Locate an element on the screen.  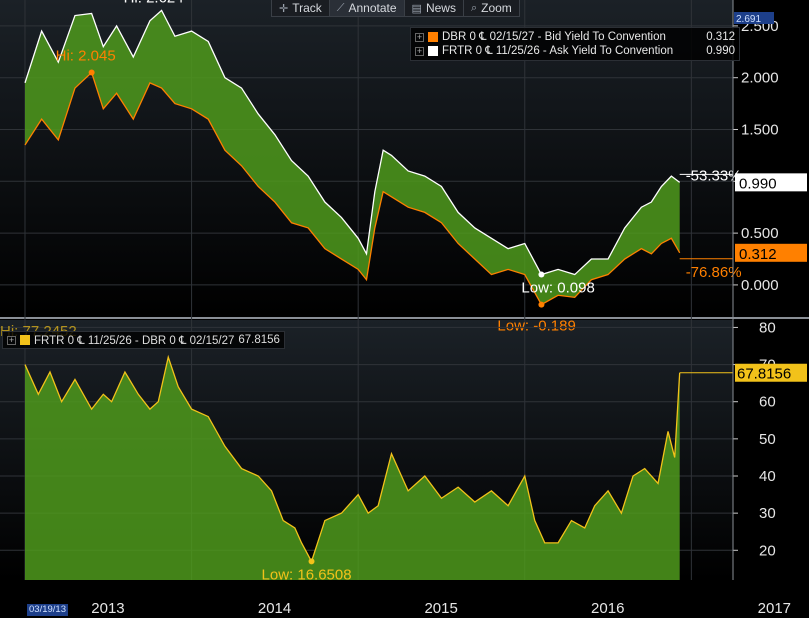
low-annotation: Low: 16.6508 is located at coordinates (307, 574).